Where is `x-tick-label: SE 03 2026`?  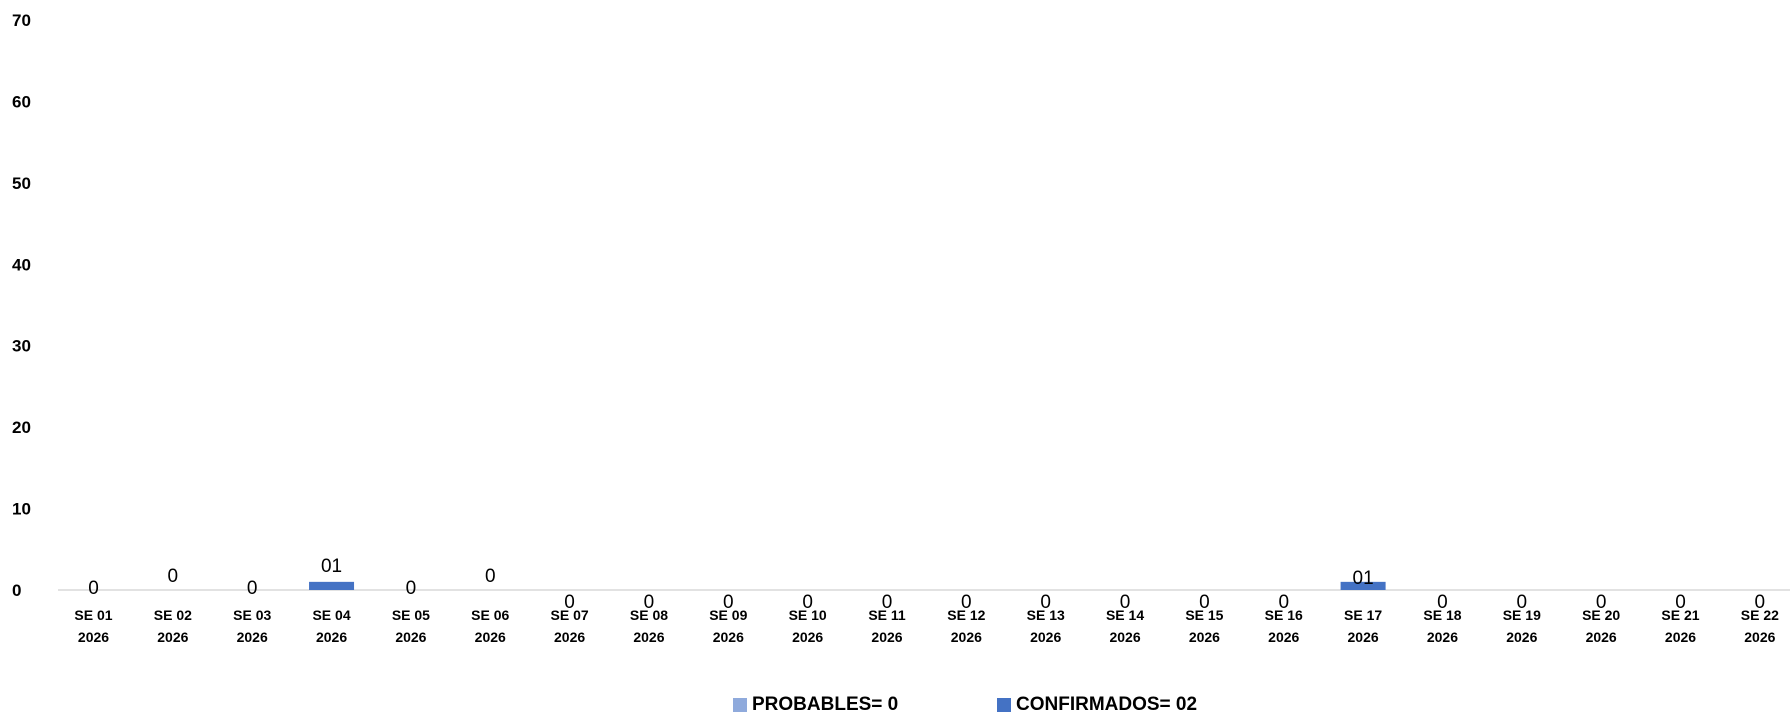 x-tick-label: SE 03 2026 is located at coordinates (252, 626).